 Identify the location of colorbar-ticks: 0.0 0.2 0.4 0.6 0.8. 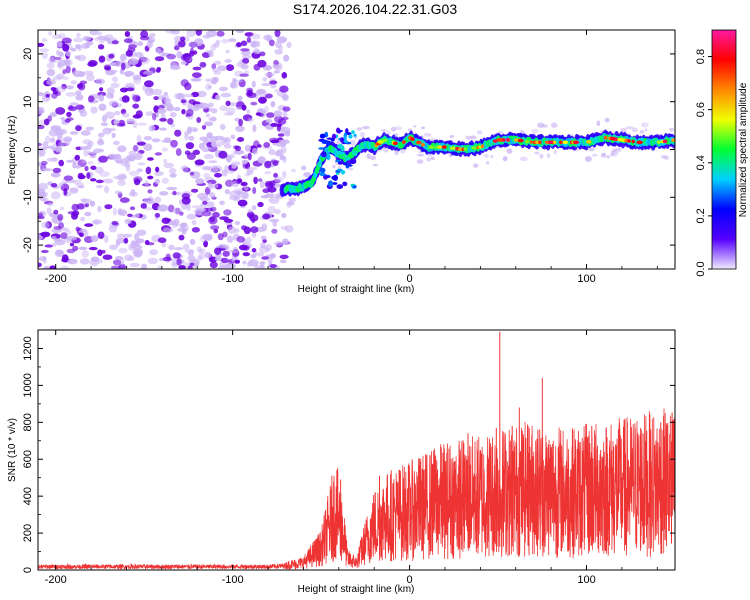
(703, 163).